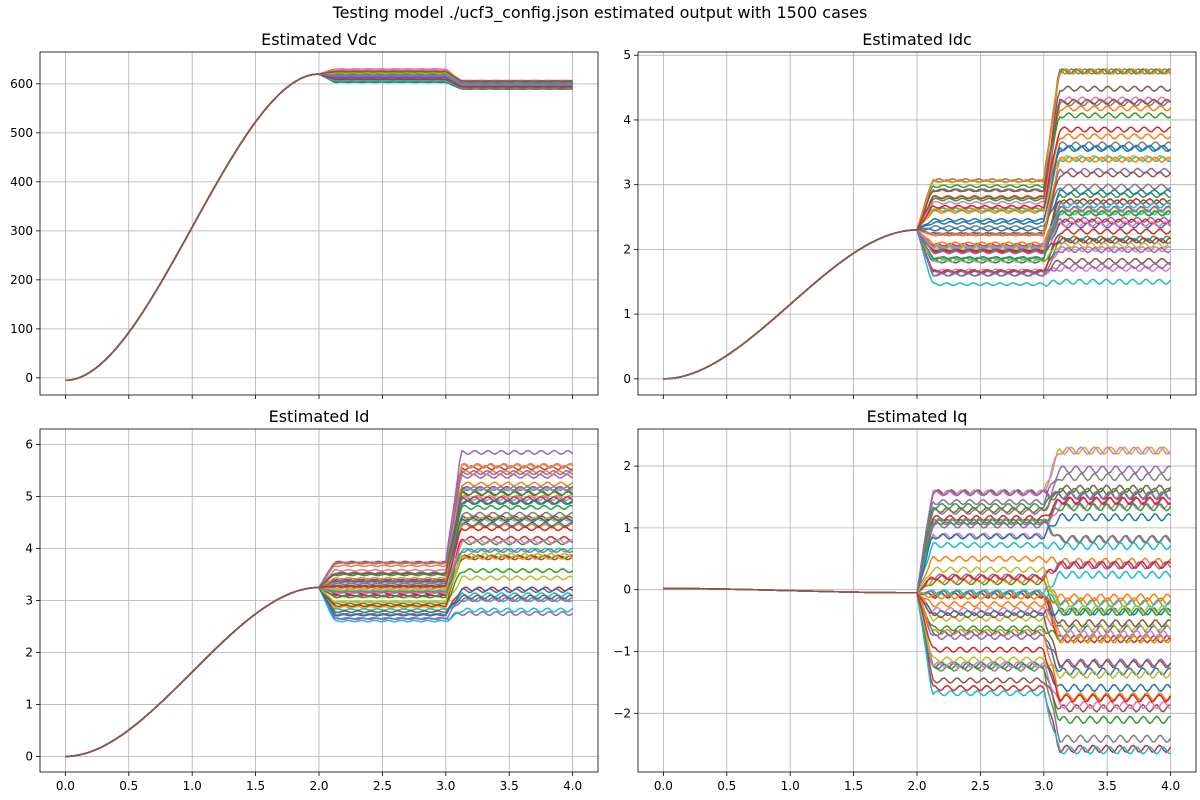 This screenshot has width=1200, height=800. I want to click on y-tick-label: 500, so click(21, 133).